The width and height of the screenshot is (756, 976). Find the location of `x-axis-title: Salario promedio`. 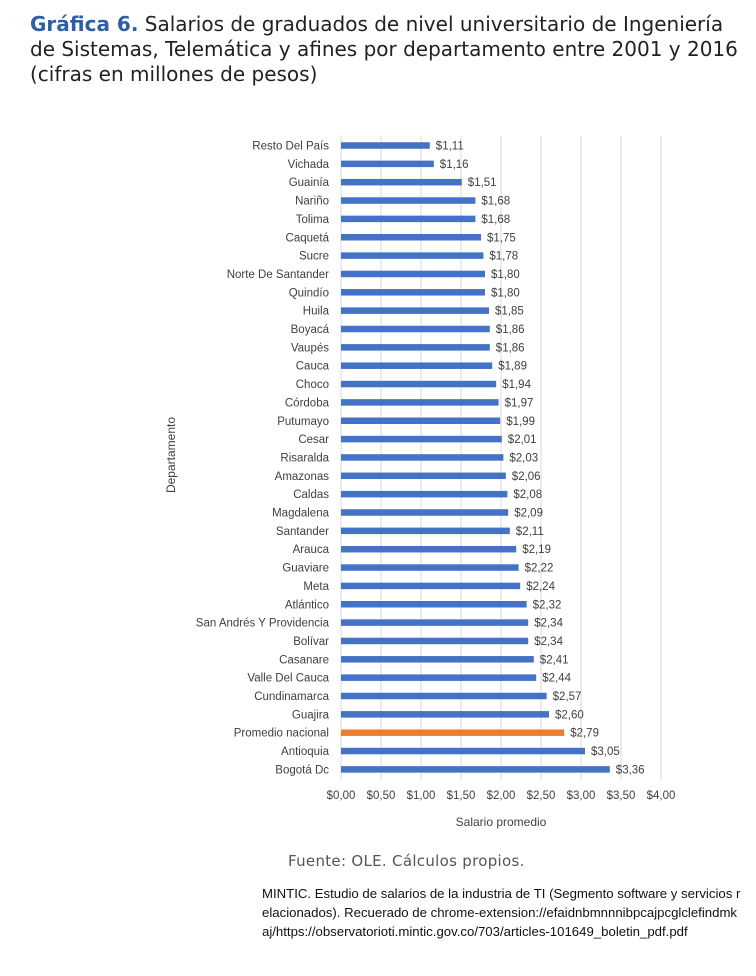

x-axis-title: Salario promedio is located at coordinates (501, 822).